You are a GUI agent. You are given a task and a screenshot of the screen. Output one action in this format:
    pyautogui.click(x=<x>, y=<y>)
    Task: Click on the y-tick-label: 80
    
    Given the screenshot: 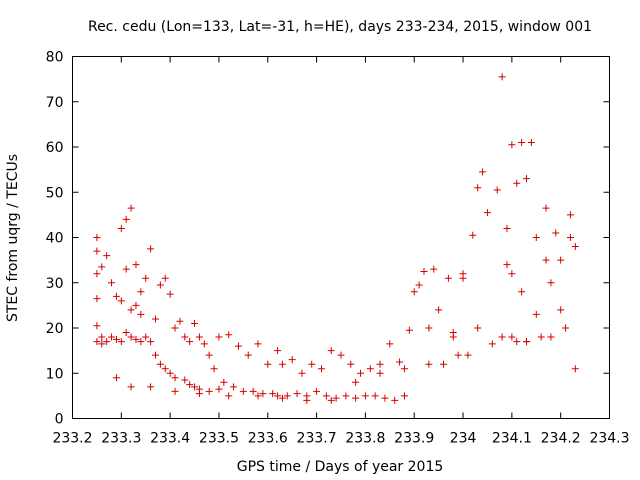 What is the action you would take?
    pyautogui.click(x=55, y=58)
    